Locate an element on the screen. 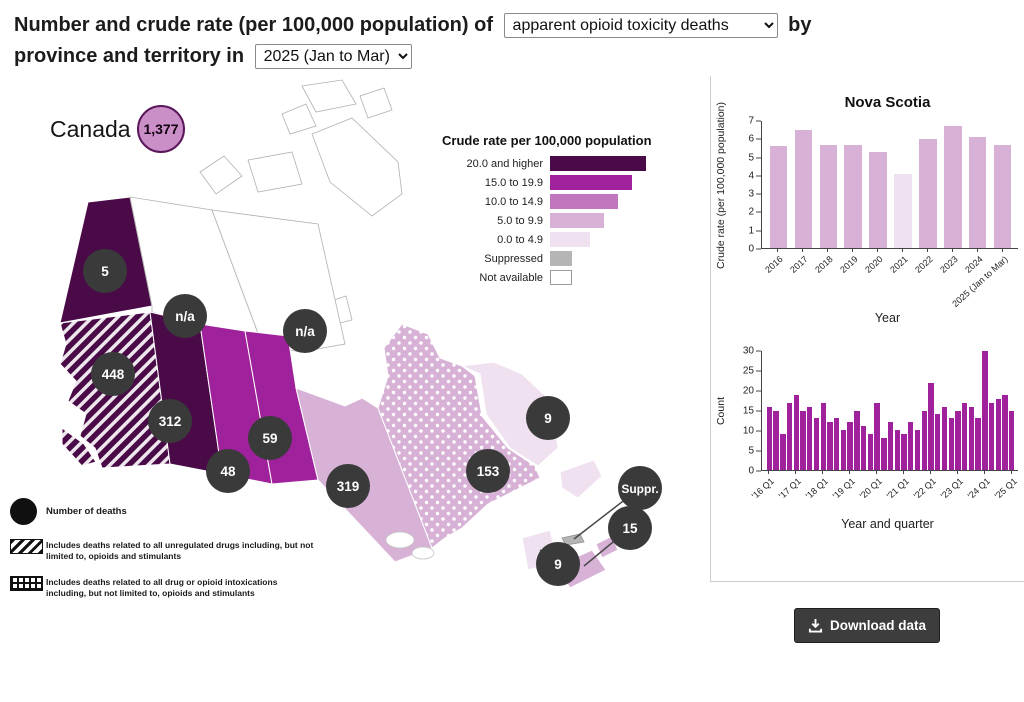  bar-2016-Q1 is located at coordinates (769, 438).